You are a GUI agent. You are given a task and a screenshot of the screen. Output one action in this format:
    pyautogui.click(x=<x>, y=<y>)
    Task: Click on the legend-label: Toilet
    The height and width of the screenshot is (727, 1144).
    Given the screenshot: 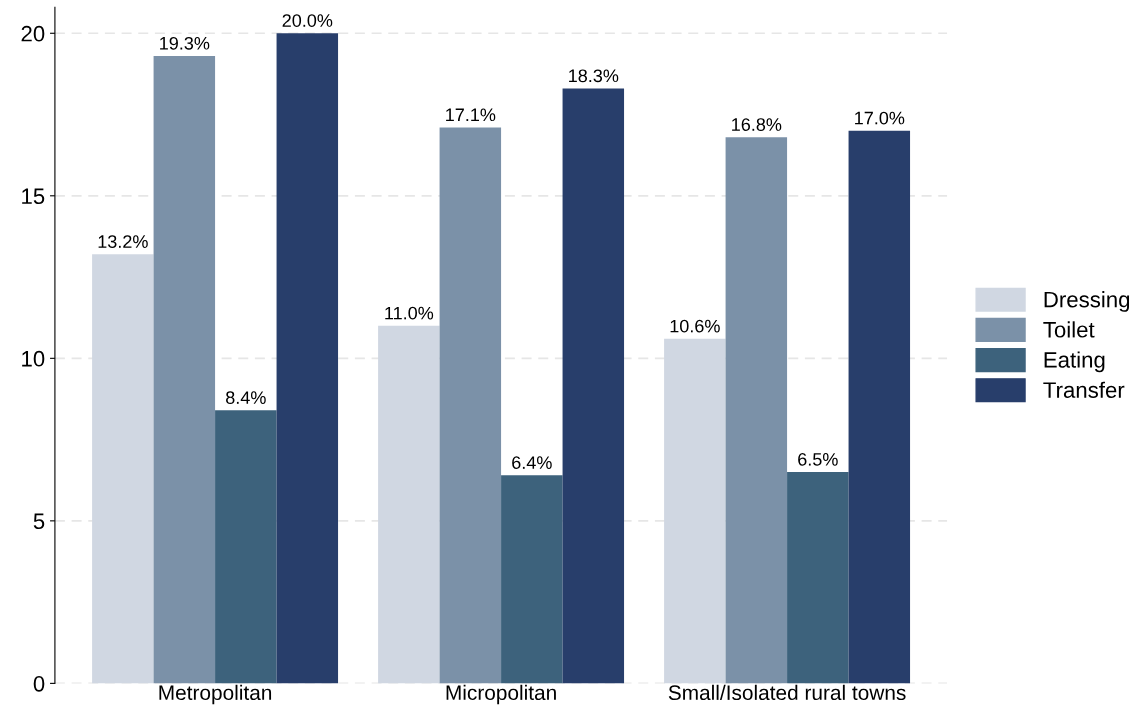 What is the action you would take?
    pyautogui.click(x=1069, y=329)
    